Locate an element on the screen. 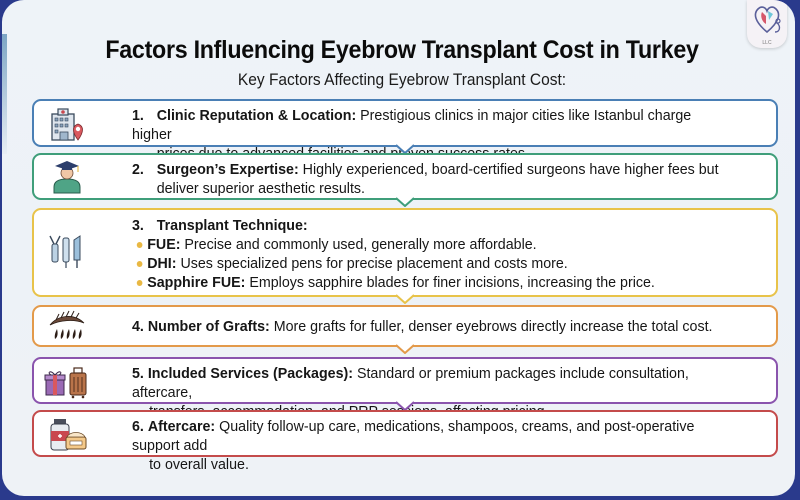  hospital-location-icon is located at coordinates (66, 126).